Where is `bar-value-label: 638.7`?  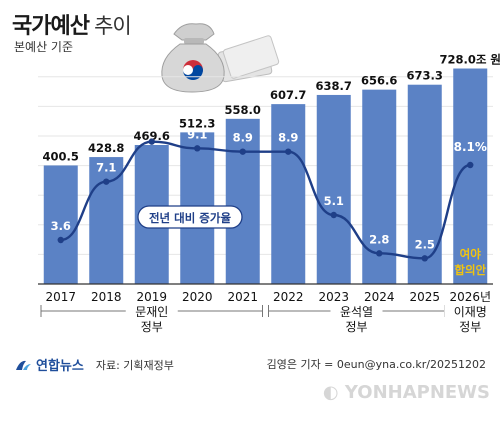 bar-value-label: 638.7 is located at coordinates (334, 86).